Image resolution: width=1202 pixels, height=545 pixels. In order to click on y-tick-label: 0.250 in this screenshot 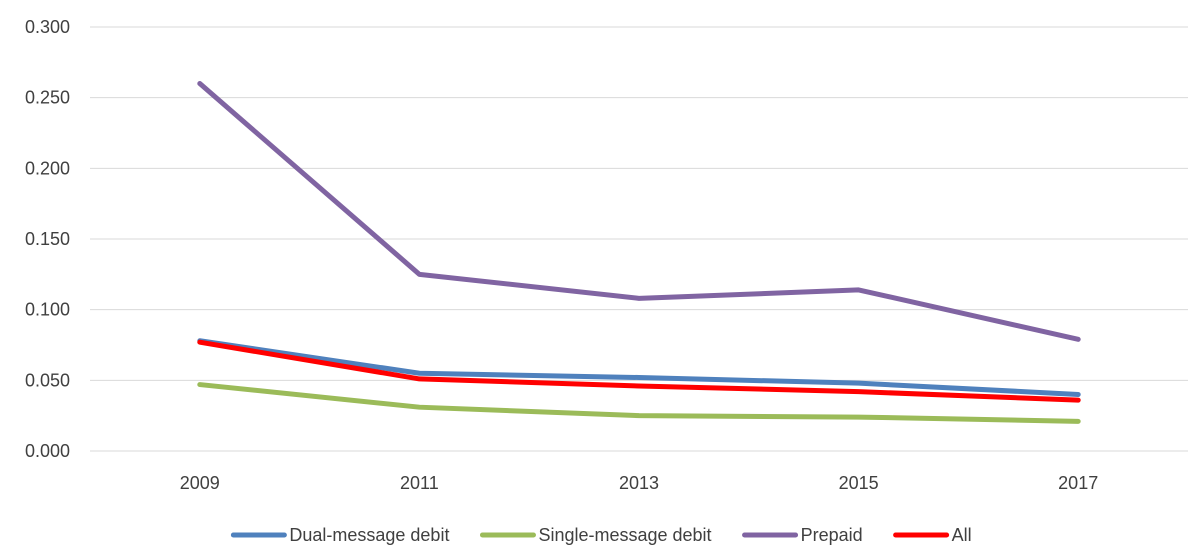, I will do `click(47, 98)`.